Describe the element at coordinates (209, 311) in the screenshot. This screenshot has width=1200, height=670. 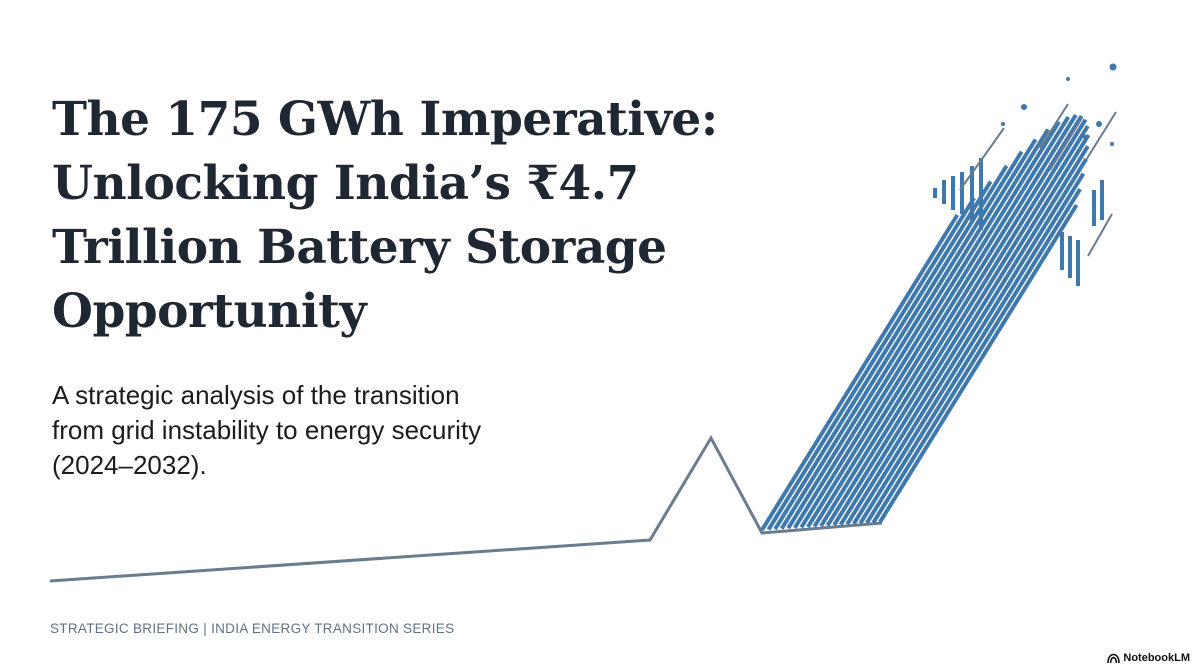
I see `title-line: Opportunity` at that location.